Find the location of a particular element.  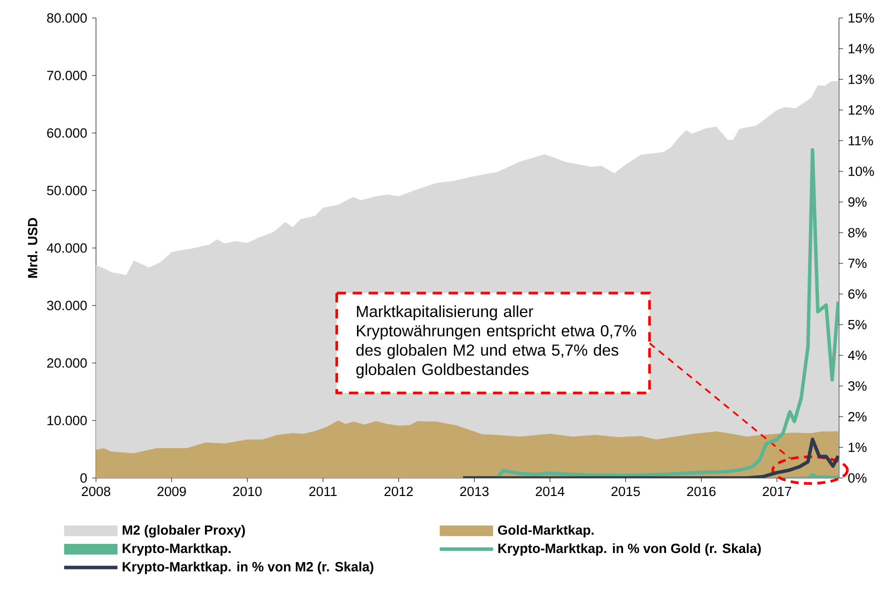

y-tick-label: 40.000 is located at coordinates (66, 248).